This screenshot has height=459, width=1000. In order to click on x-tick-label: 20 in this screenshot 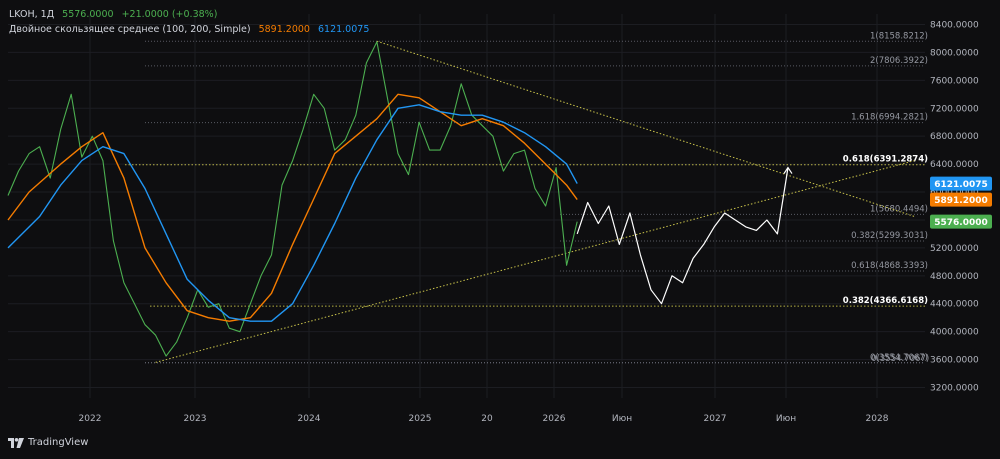, I will do `click(487, 419)`.